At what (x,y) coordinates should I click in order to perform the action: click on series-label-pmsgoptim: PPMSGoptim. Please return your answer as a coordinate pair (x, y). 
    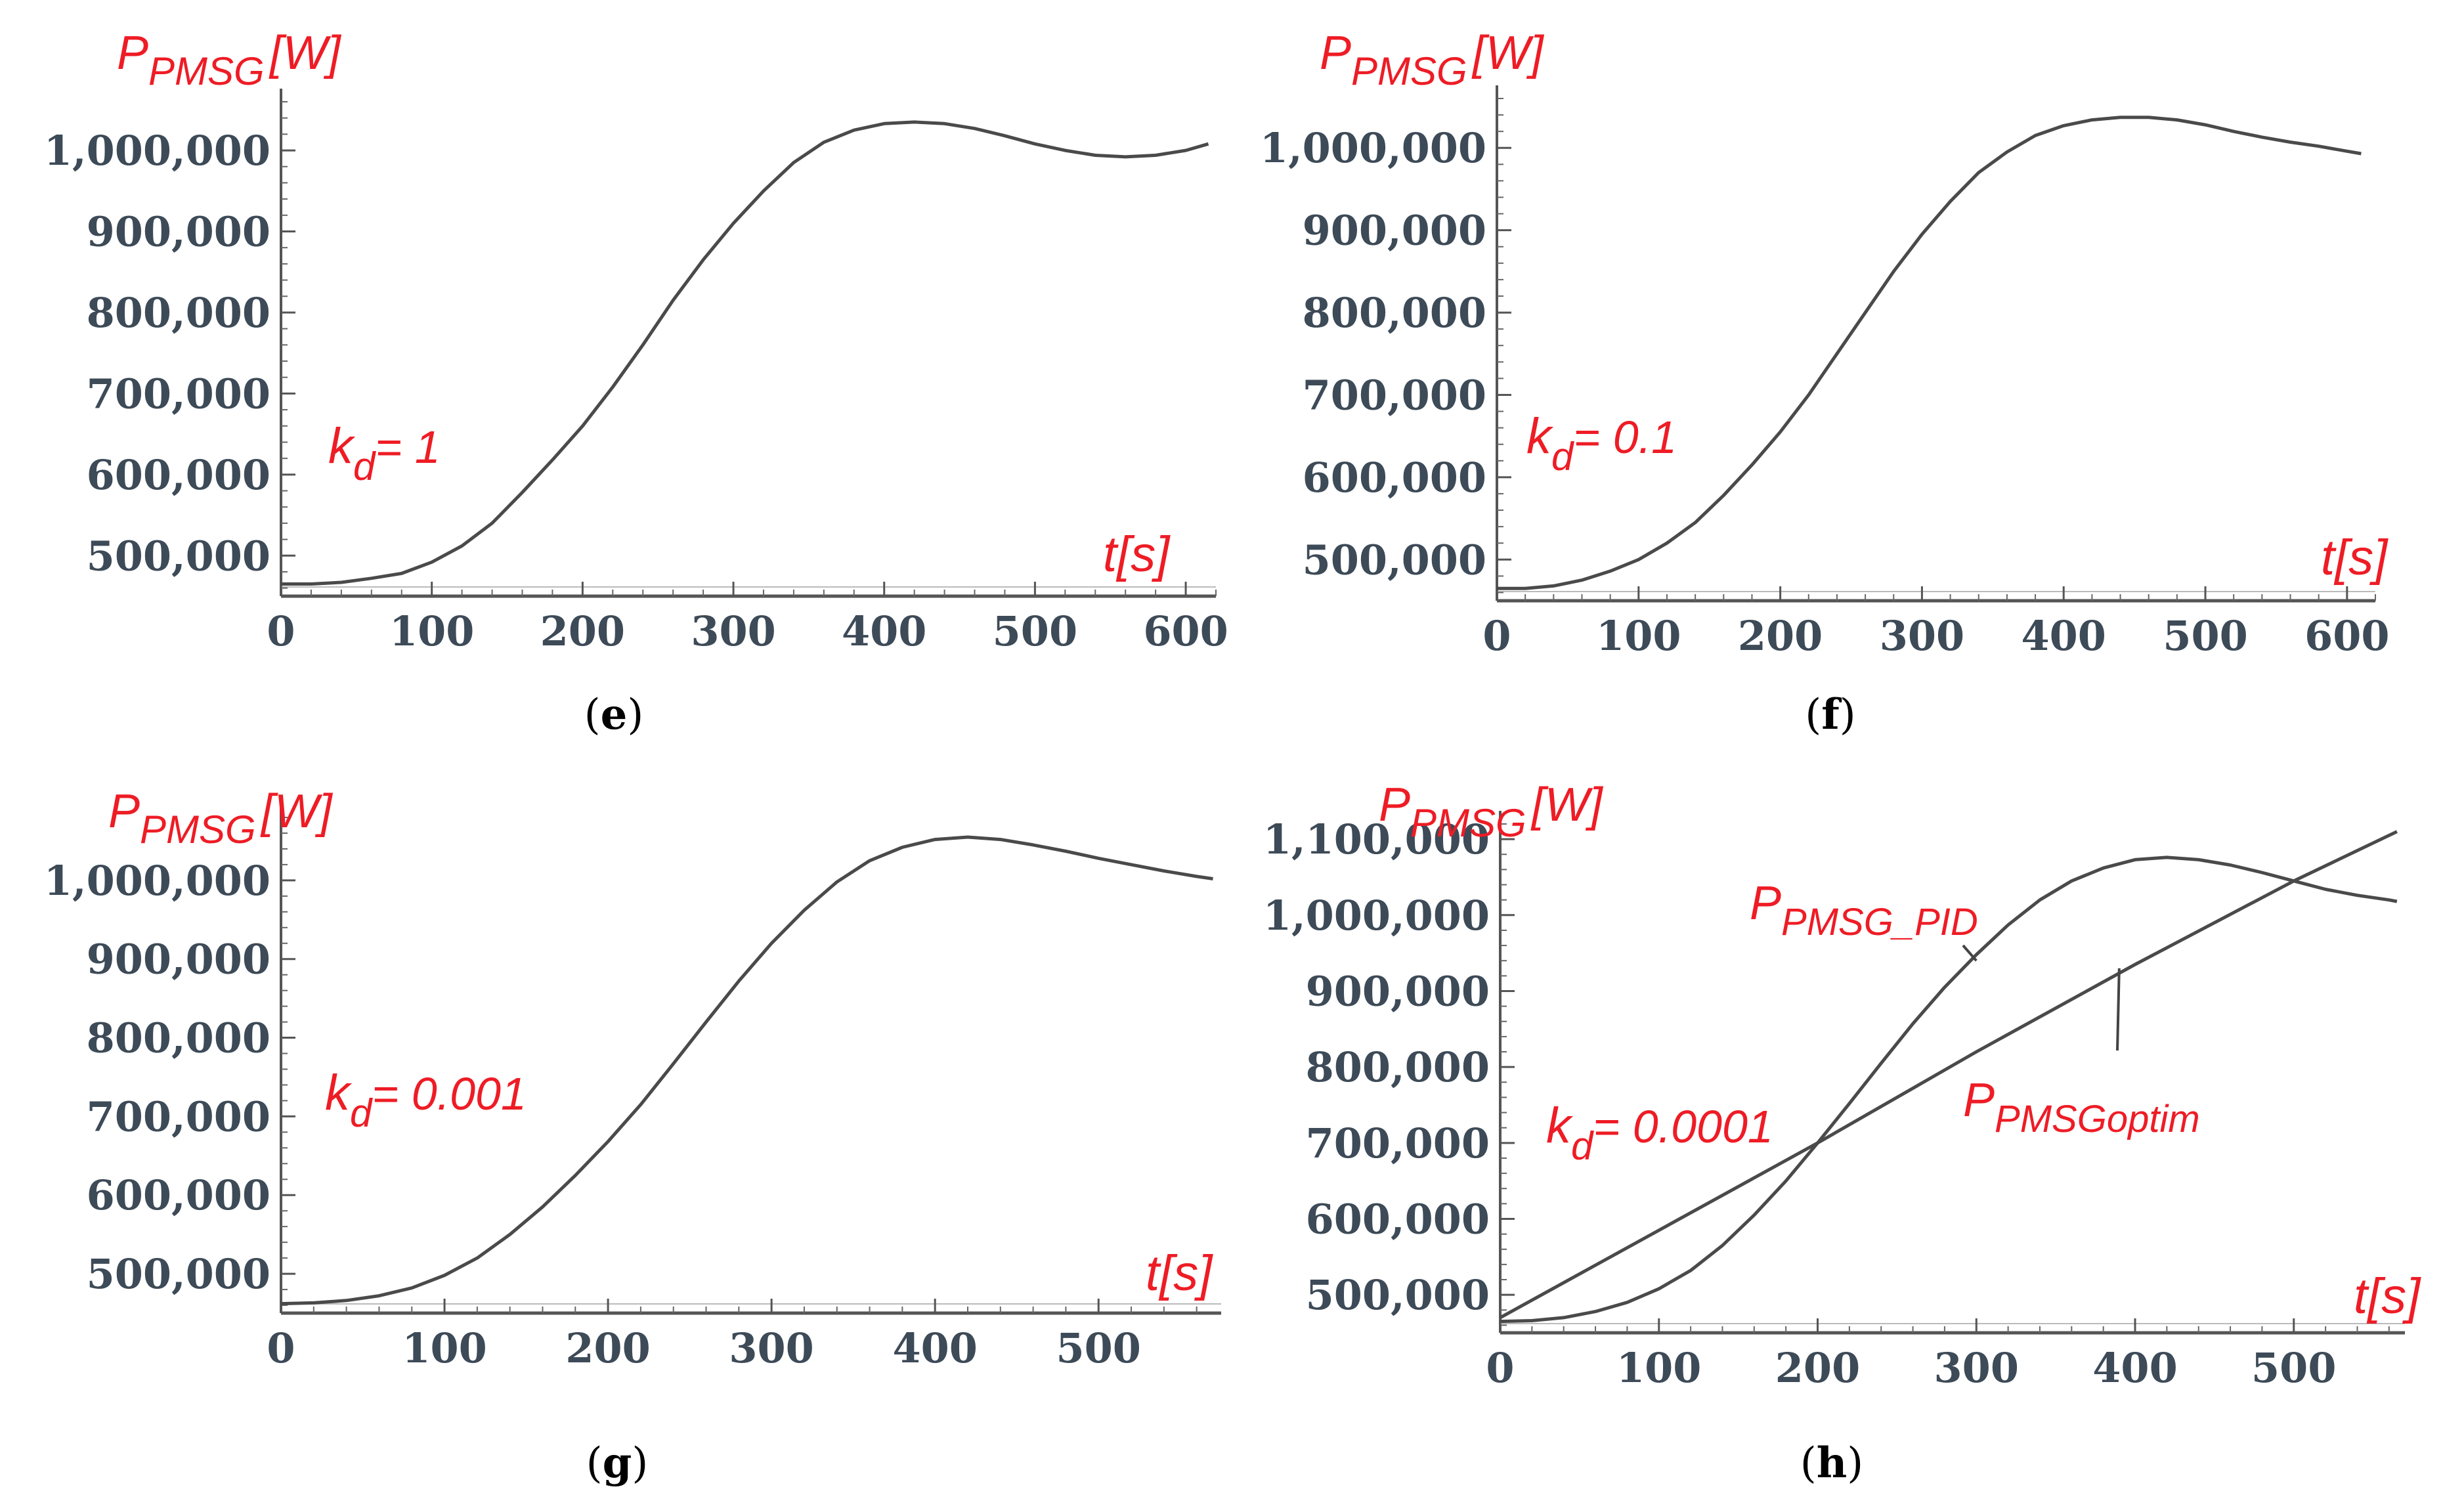
    Looking at the image, I should click on (2081, 1107).